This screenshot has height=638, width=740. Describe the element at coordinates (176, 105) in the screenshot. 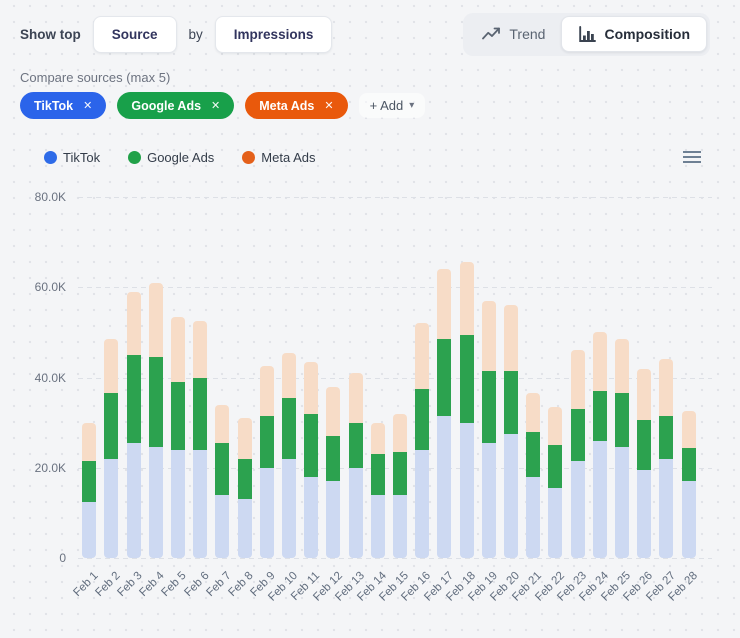

I see `source-pill: Google Ads ✕` at that location.